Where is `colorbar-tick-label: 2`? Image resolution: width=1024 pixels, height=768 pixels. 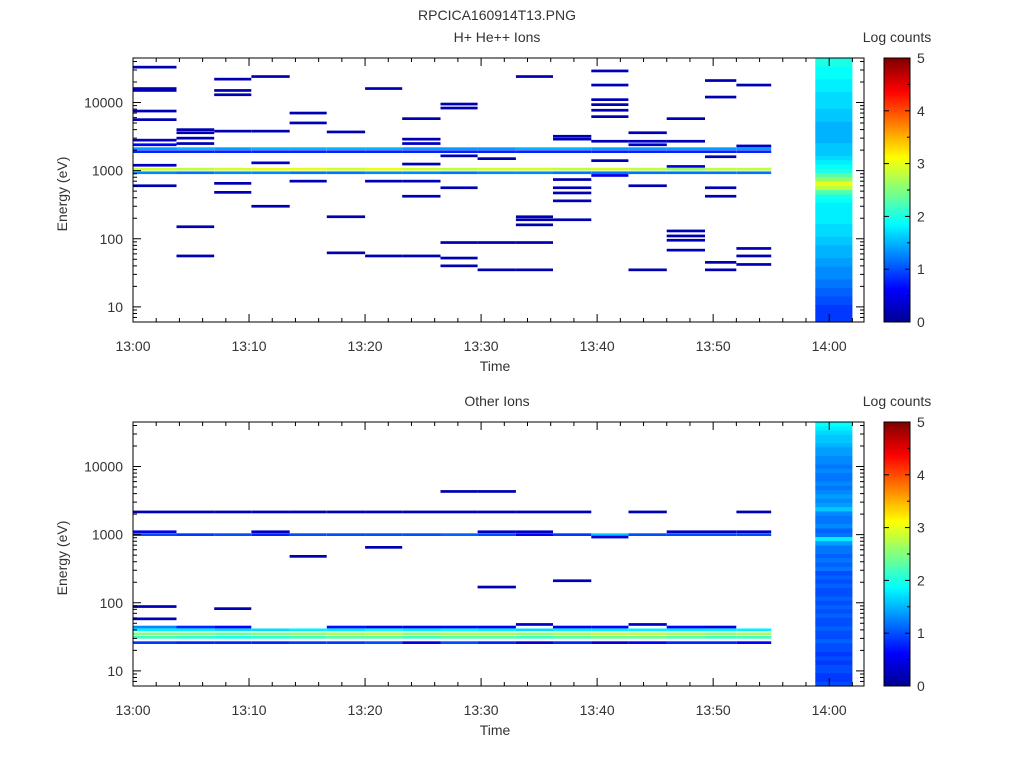
colorbar-tick-label: 2 is located at coordinates (921, 580).